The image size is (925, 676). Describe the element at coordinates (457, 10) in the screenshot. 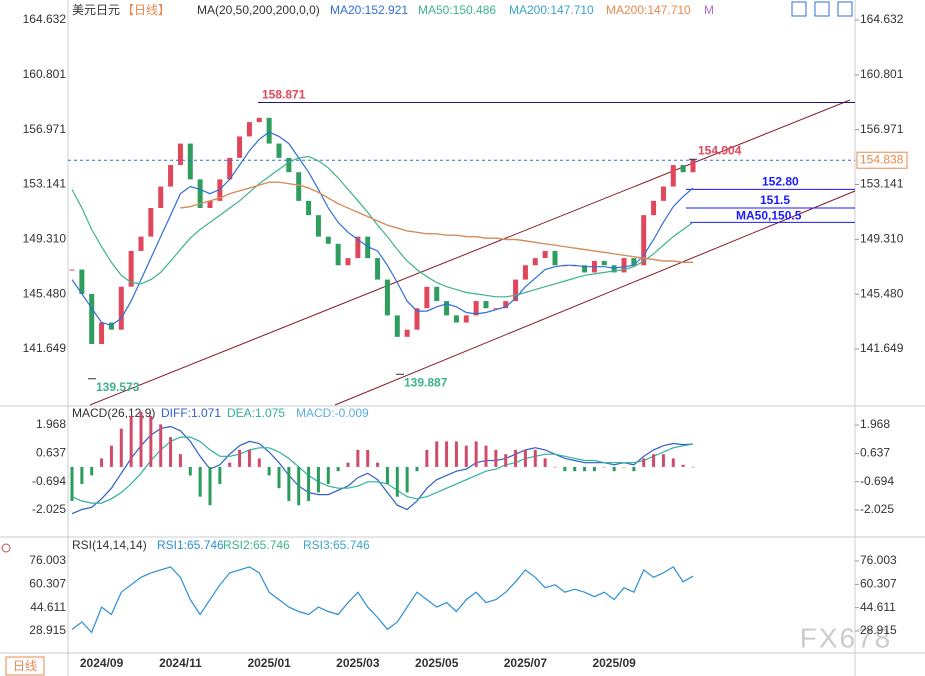

I see `legend-entry: MA50:150.486` at that location.